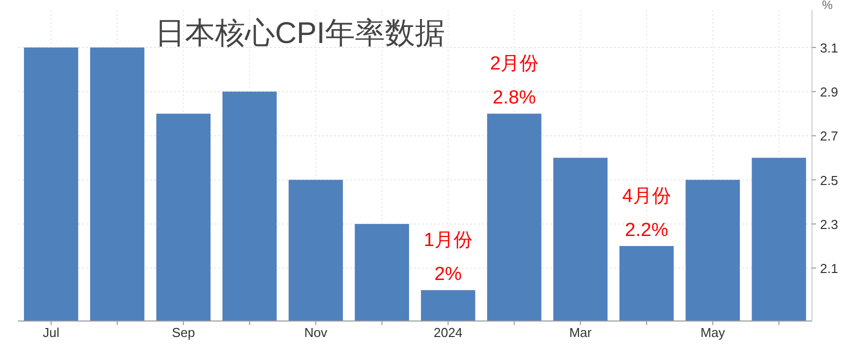 The height and width of the screenshot is (352, 855). What do you see at coordinates (829, 224) in the screenshot?
I see `y-tick-label: 2.3` at bounding box center [829, 224].